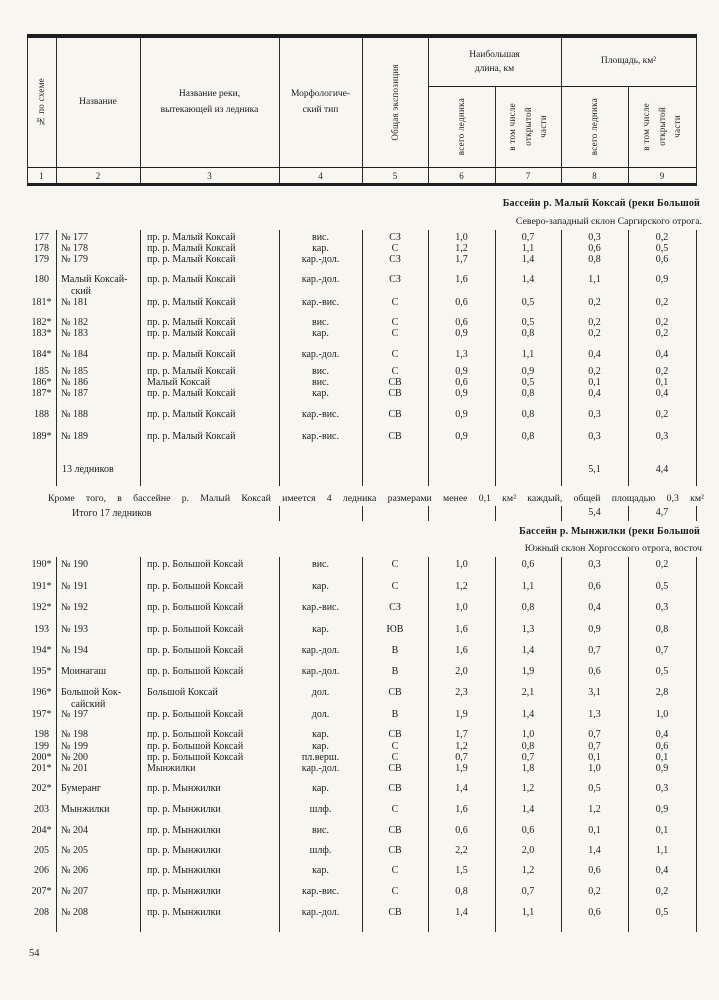 Image resolution: width=719 pixels, height=1000 pixels. I want to click on cell-glacier-name: № 192, so click(75, 607).